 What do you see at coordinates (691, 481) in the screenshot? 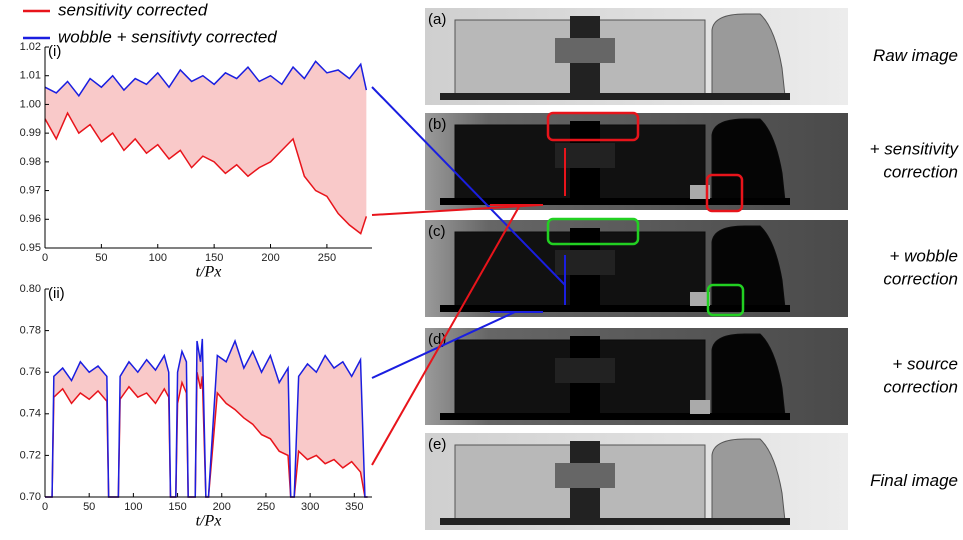
I see `xray-panel: (e) Final image` at bounding box center [691, 481].